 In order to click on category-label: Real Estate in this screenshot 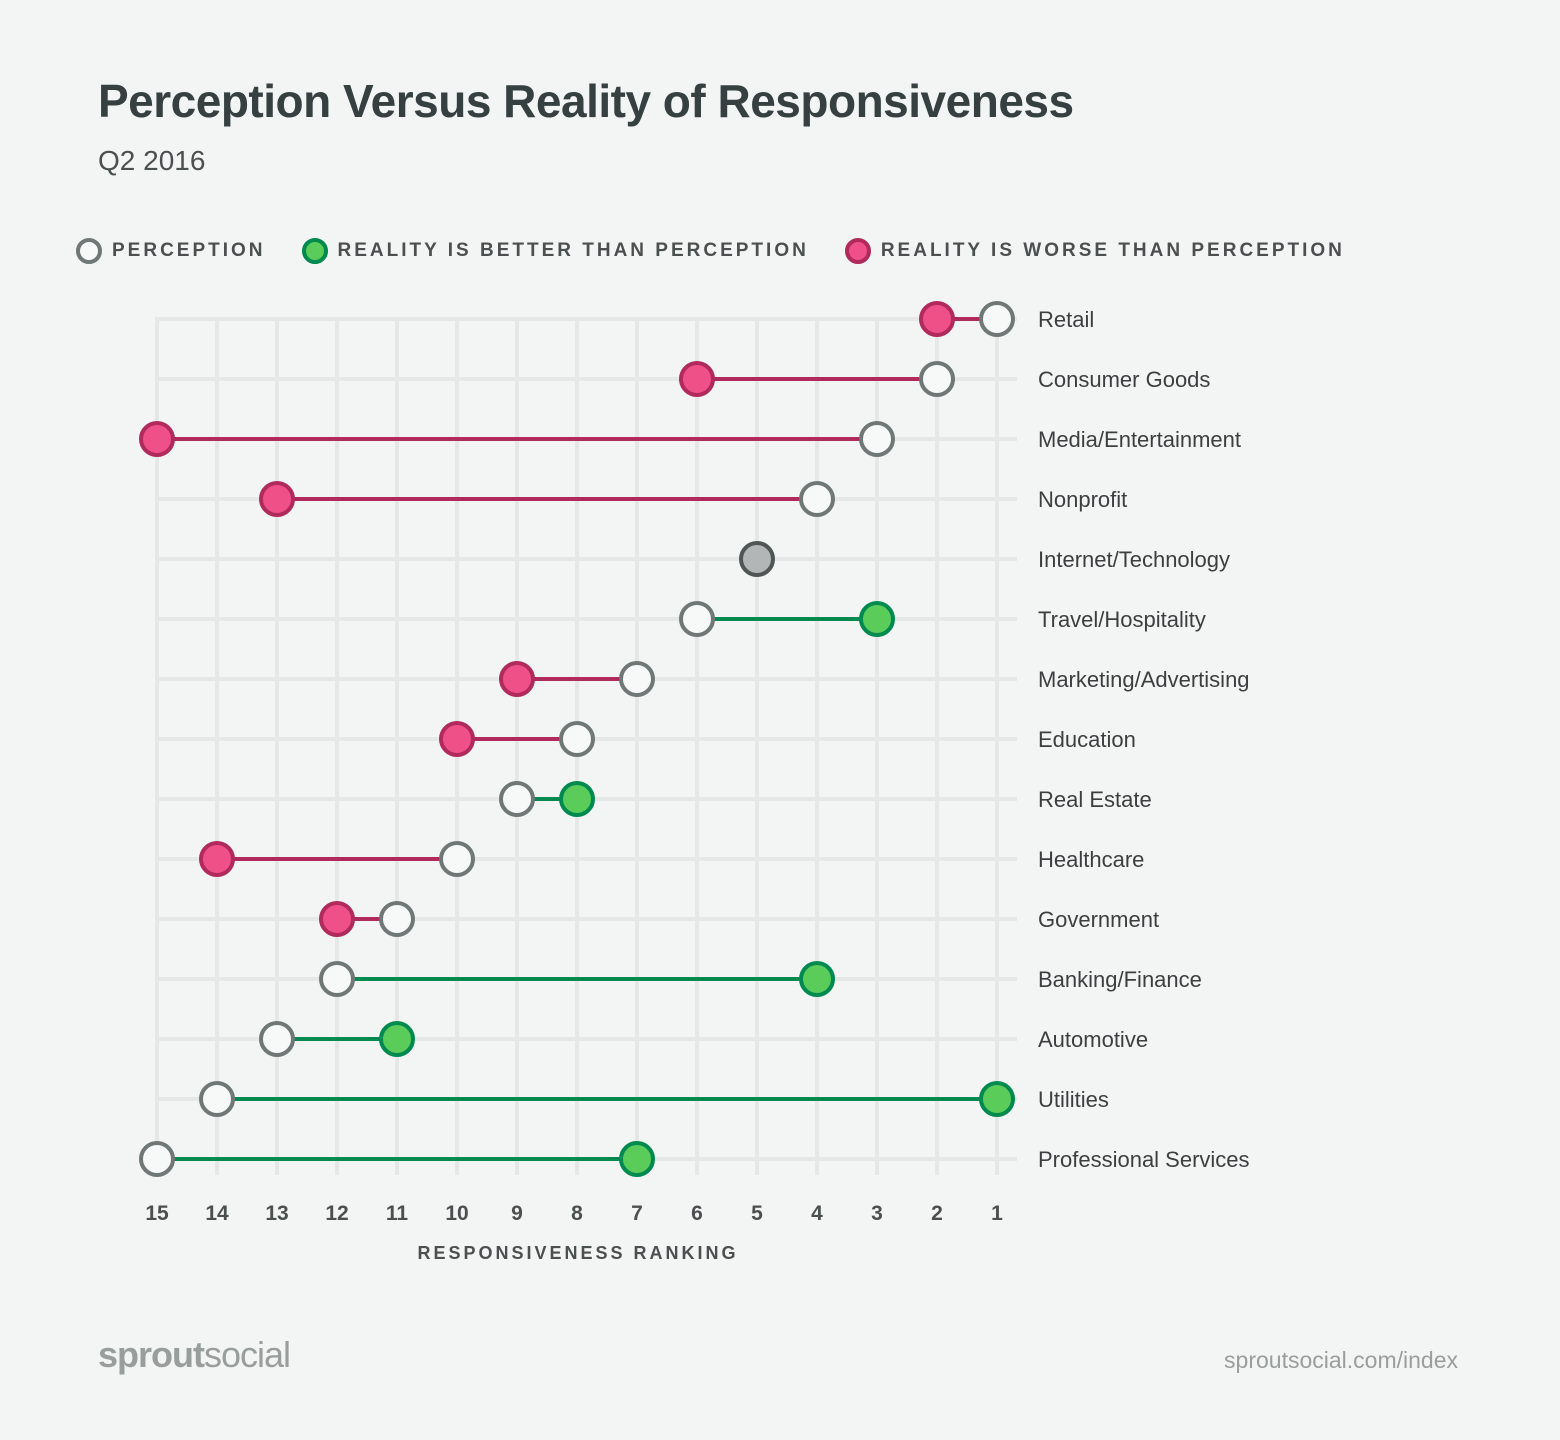, I will do `click(1095, 799)`.